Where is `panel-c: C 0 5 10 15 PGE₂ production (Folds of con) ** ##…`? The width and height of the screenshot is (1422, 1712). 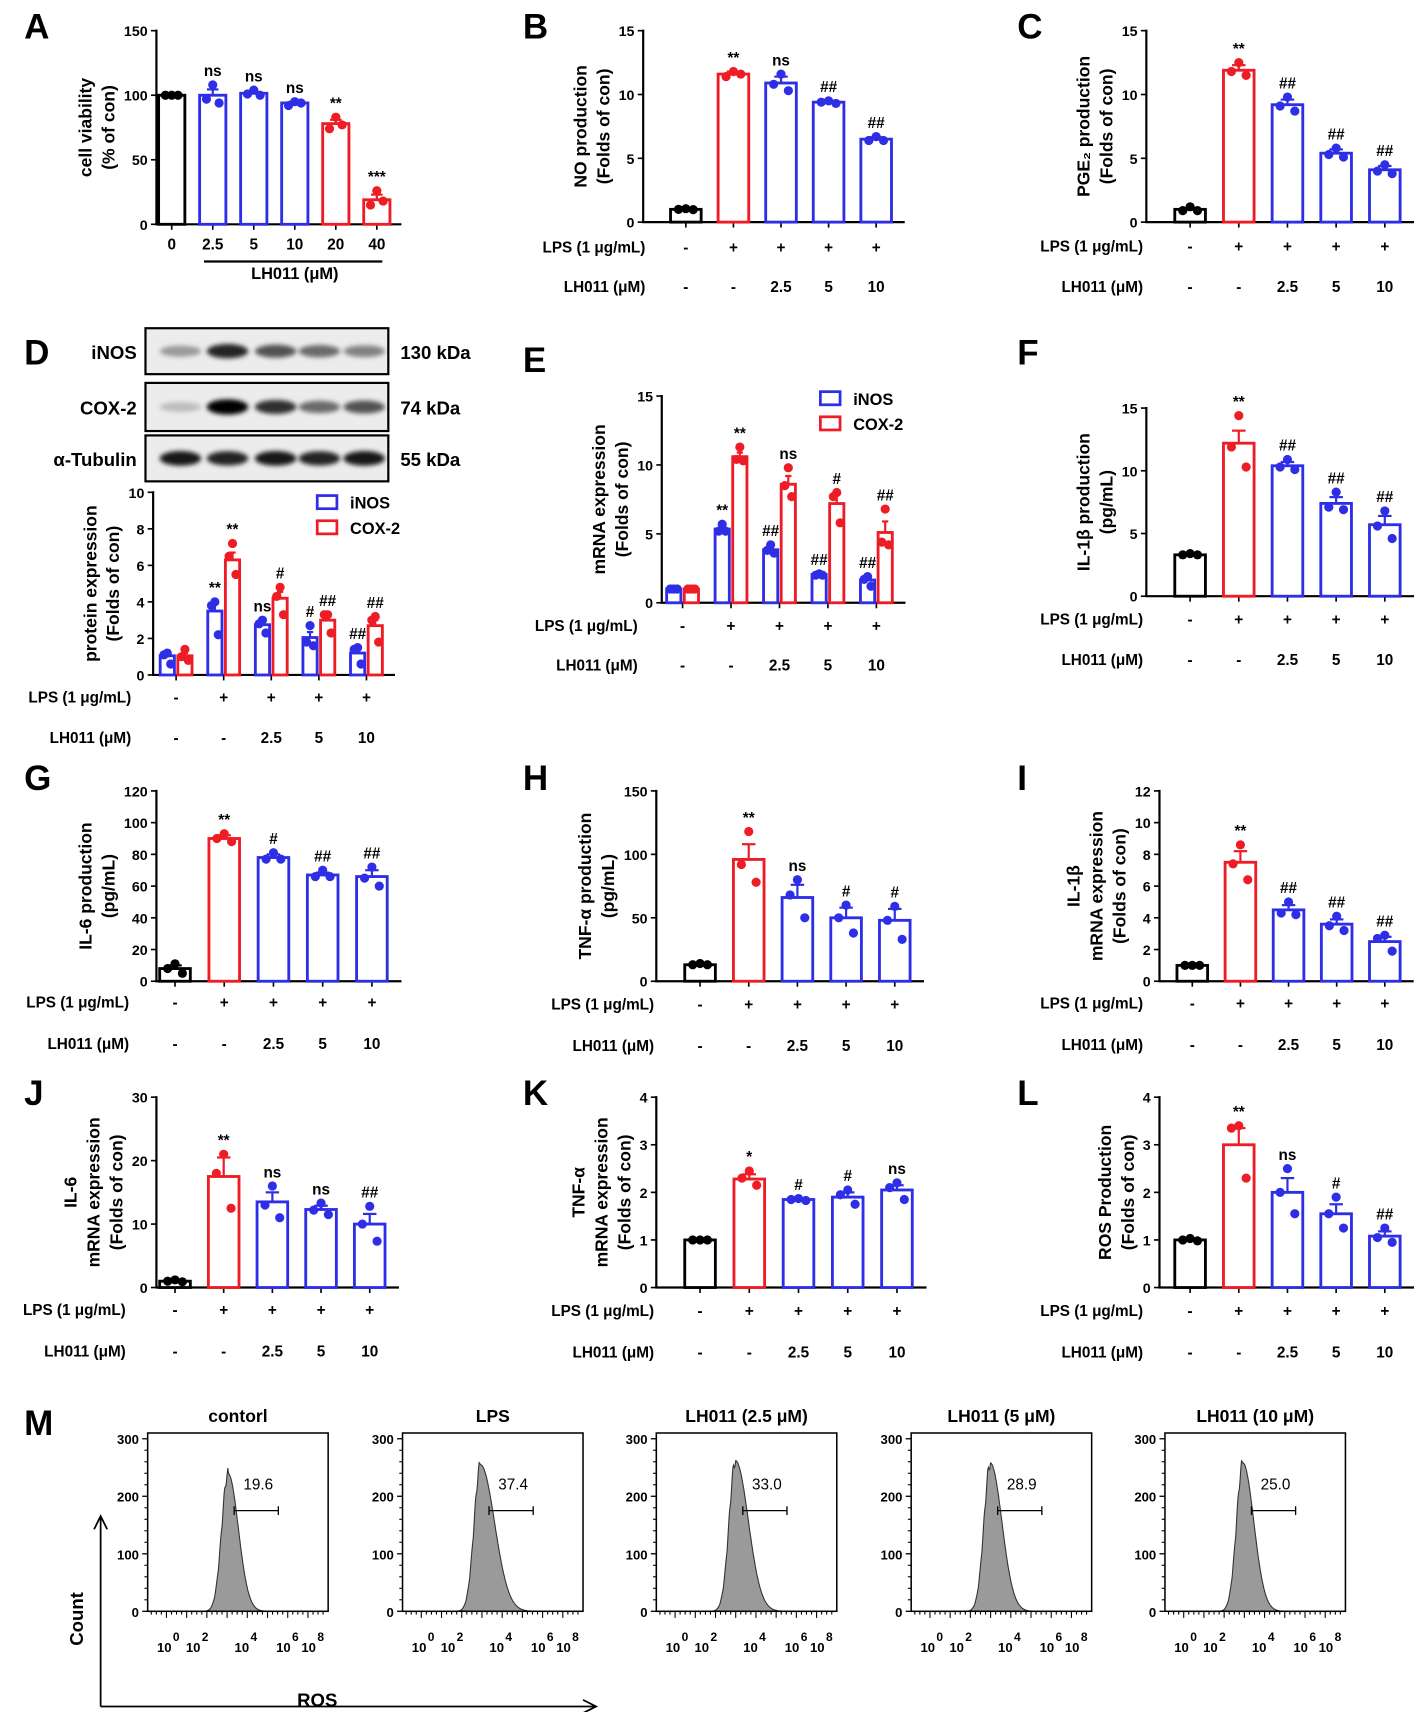
panel-c: C 0 5 10 15 PGE₂ production (Folds of con) ** ##… is located at coordinates (1216, 151).